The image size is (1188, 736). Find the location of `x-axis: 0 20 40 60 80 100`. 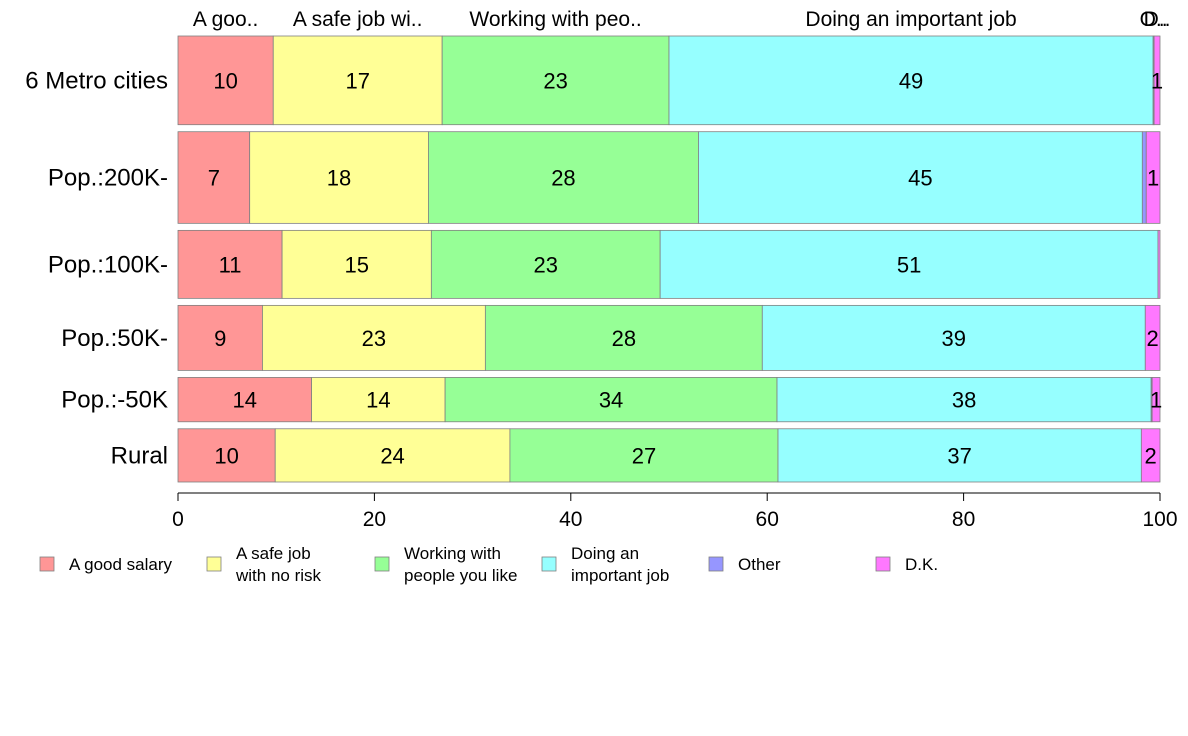

x-axis: 0 20 40 60 80 100 is located at coordinates (675, 511).